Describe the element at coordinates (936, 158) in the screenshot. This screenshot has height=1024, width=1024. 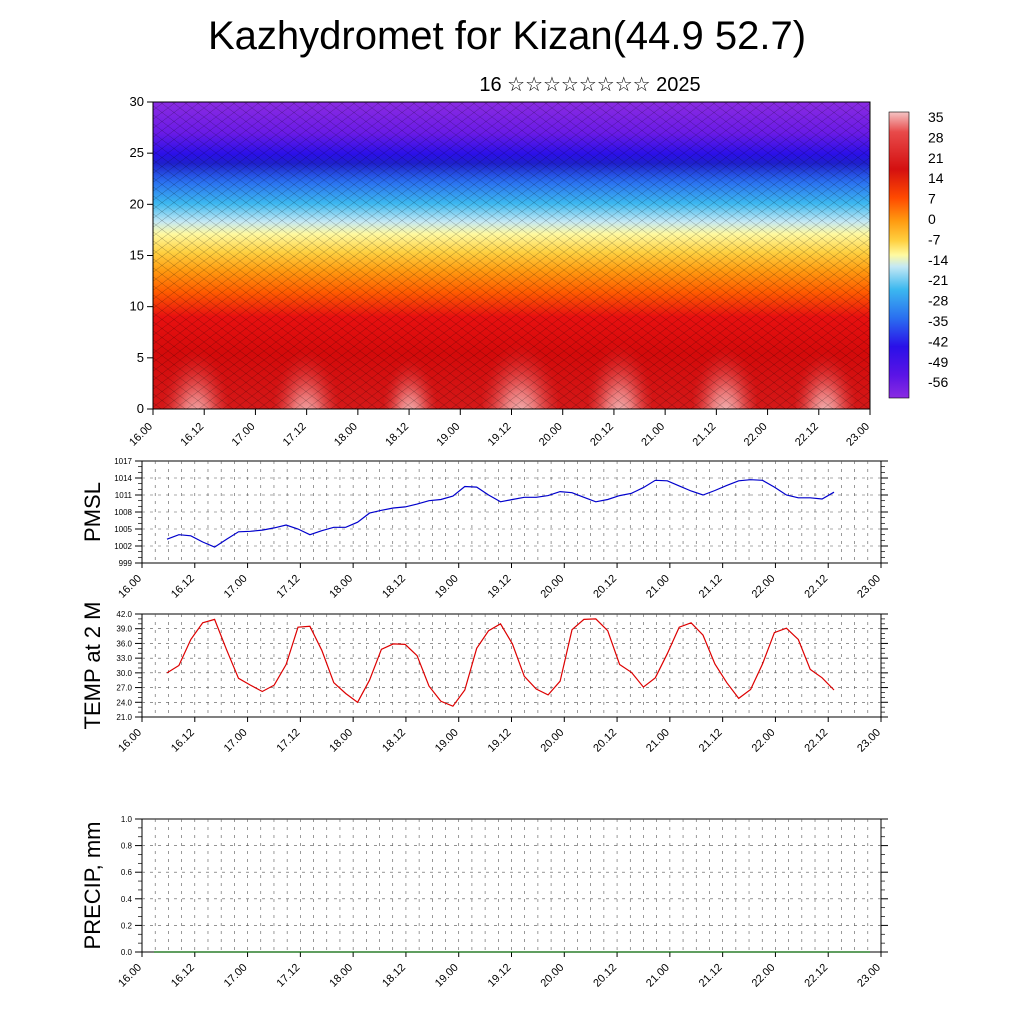
I see `colorbar-label: 21` at that location.